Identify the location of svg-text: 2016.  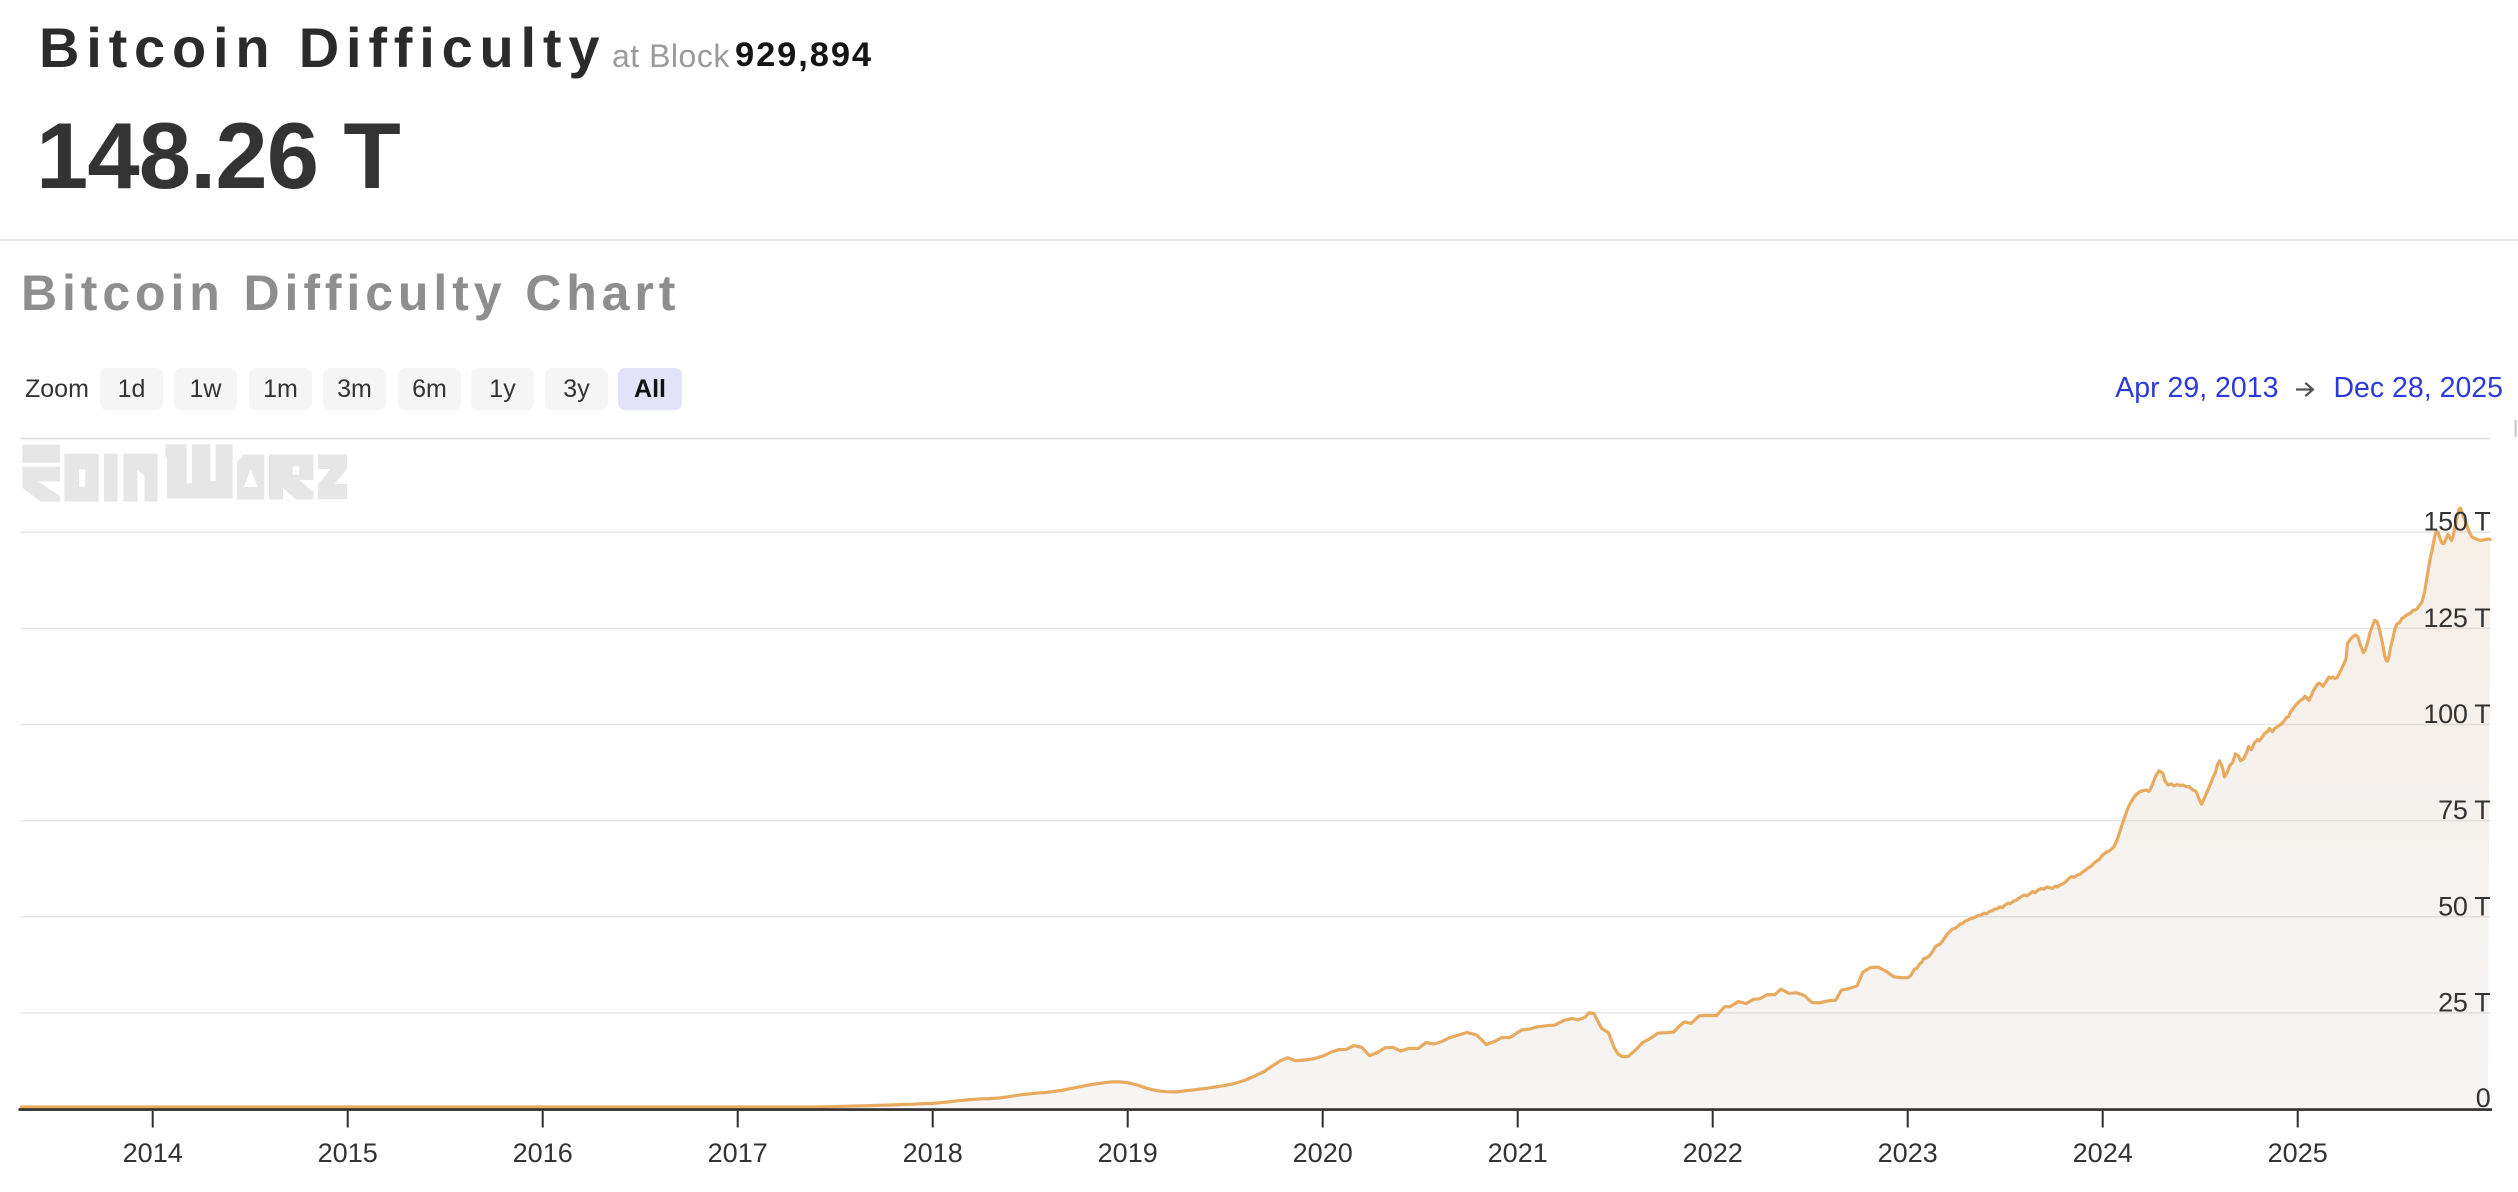
(543, 1153).